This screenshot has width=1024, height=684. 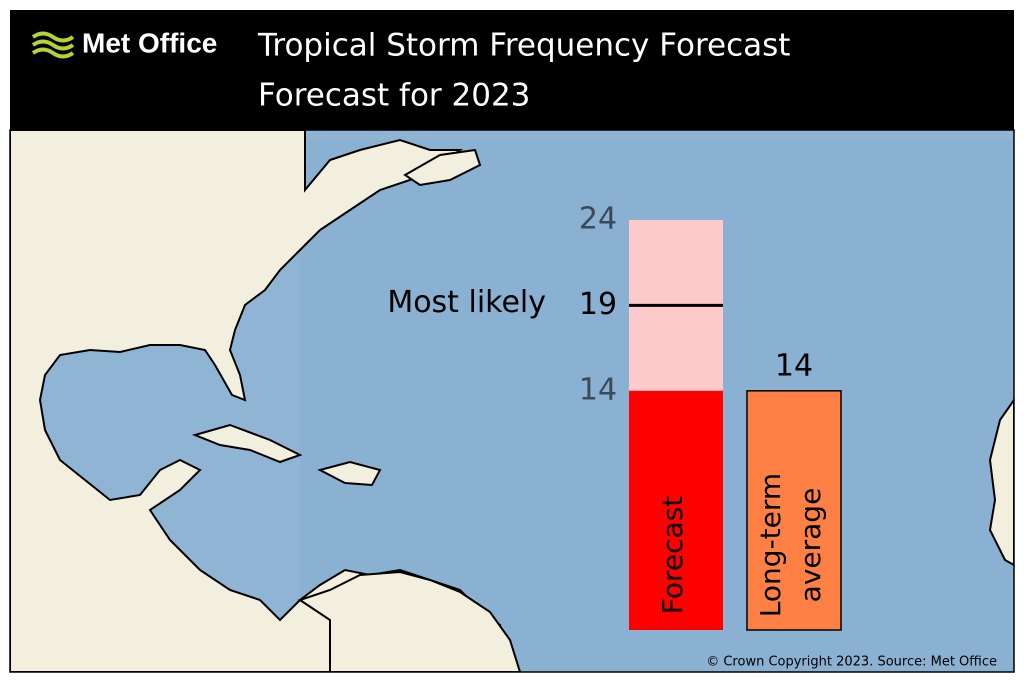 What do you see at coordinates (672, 555) in the screenshot?
I see `forecast-label: Forecast` at bounding box center [672, 555].